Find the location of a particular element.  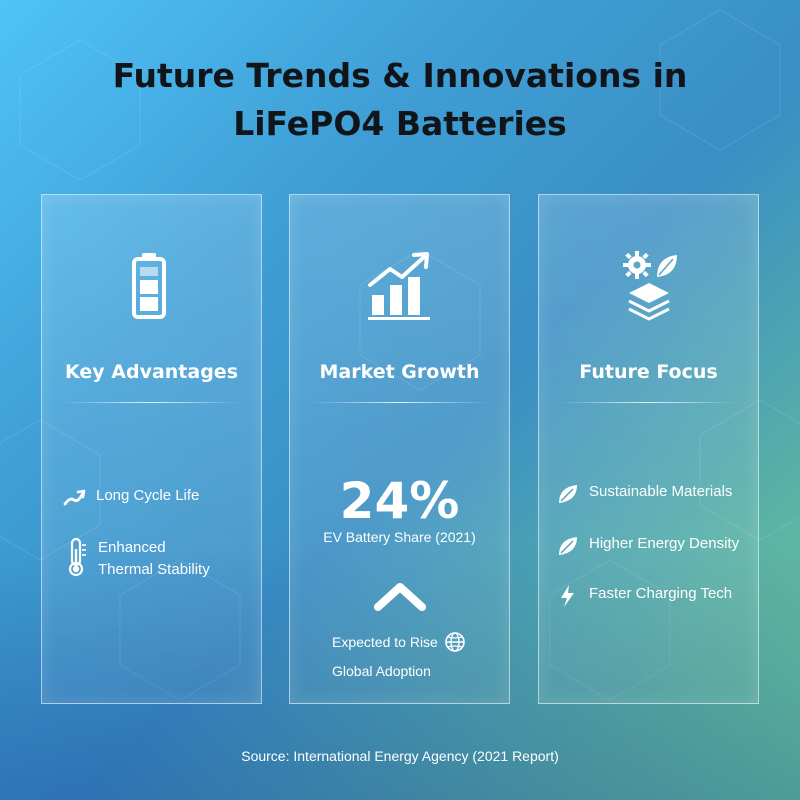

card-heading: Market Growth is located at coordinates (399, 372).